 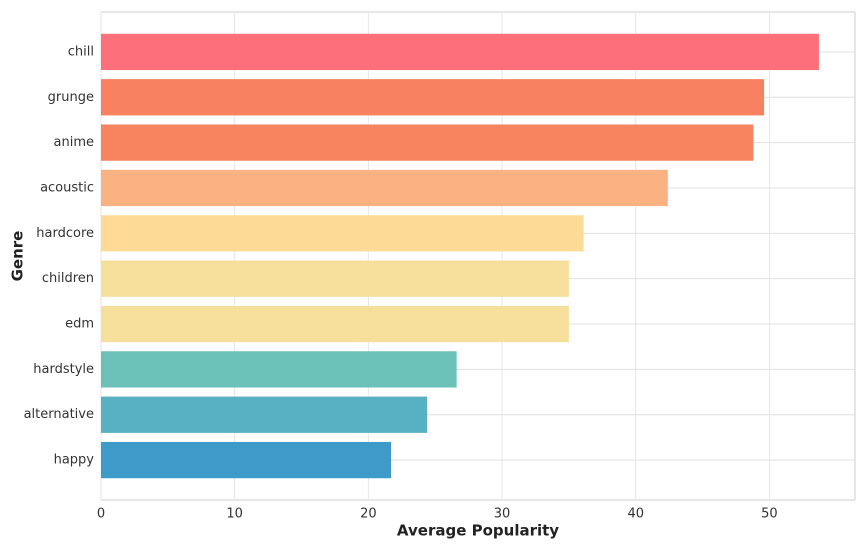 I want to click on y-tick-label: happy, so click(x=74, y=460).